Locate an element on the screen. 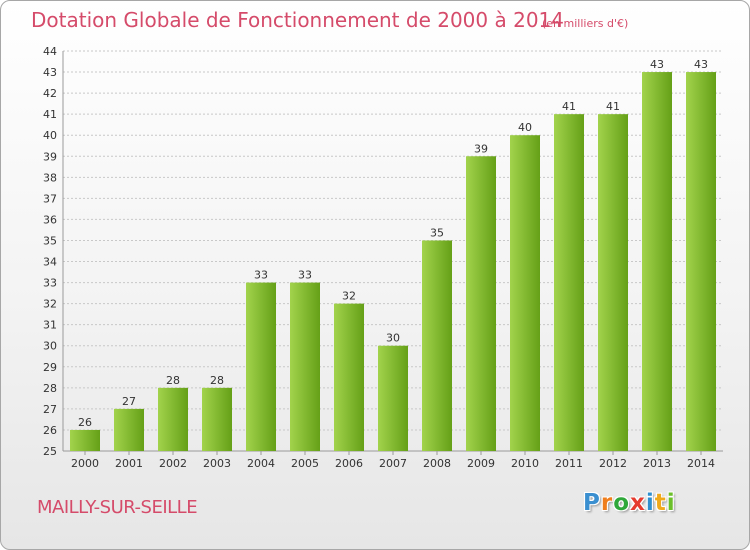  x-tick-label: 2012 is located at coordinates (613, 463).